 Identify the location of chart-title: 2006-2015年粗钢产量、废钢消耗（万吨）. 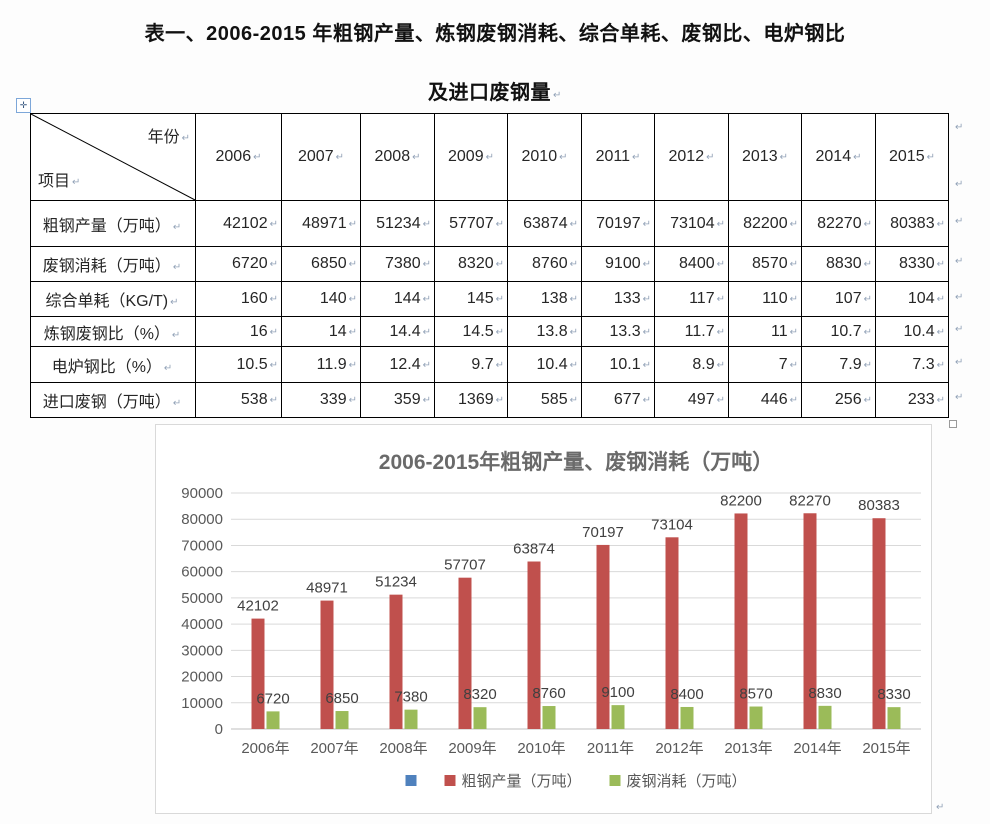
(576, 462).